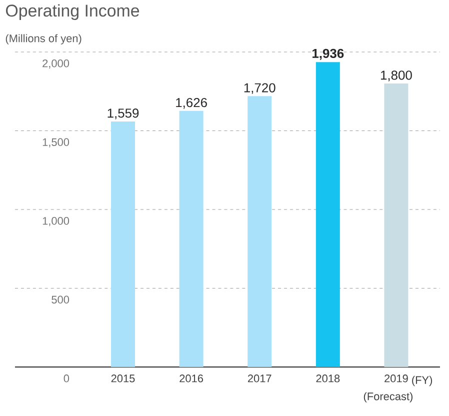 This screenshot has width=449, height=416. I want to click on data-label: 1,800, so click(396, 76).